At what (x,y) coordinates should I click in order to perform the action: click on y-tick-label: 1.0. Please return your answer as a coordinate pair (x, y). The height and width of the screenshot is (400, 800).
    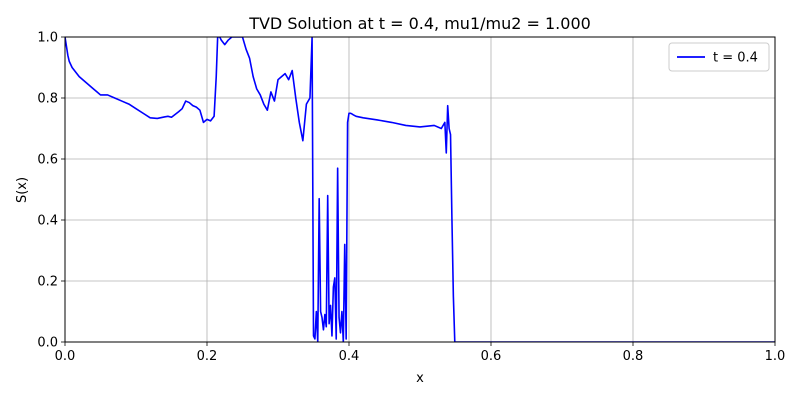
    Looking at the image, I should click on (47, 38).